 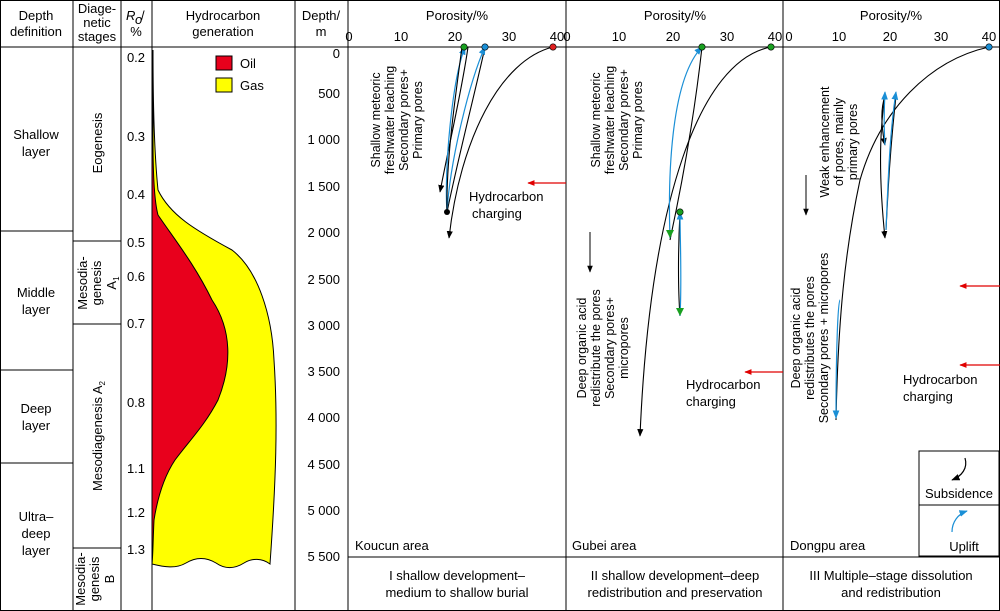 What do you see at coordinates (557, 36) in the screenshot?
I see `svg-text: 40` at bounding box center [557, 36].